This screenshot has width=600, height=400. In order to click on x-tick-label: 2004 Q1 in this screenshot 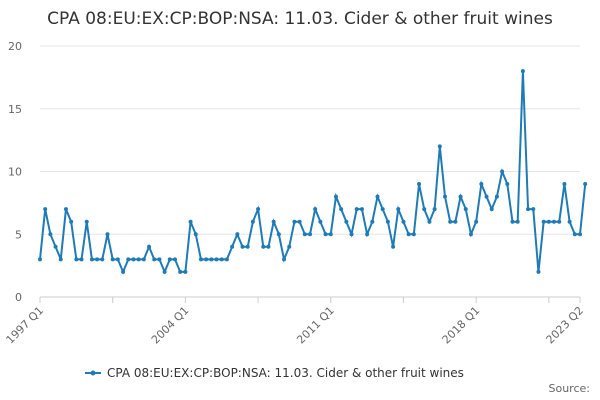, I will do `click(170, 325)`.